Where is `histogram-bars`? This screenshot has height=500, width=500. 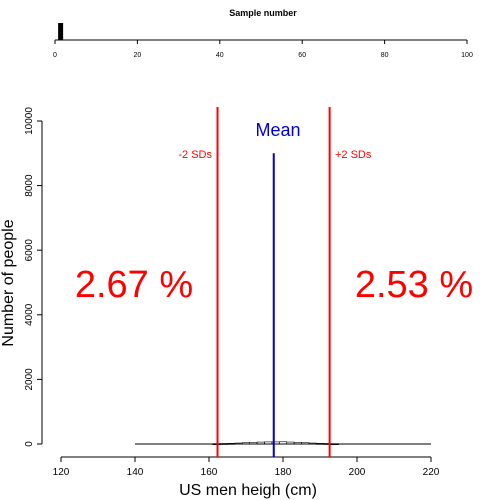 histogram-bars is located at coordinates (283, 443).